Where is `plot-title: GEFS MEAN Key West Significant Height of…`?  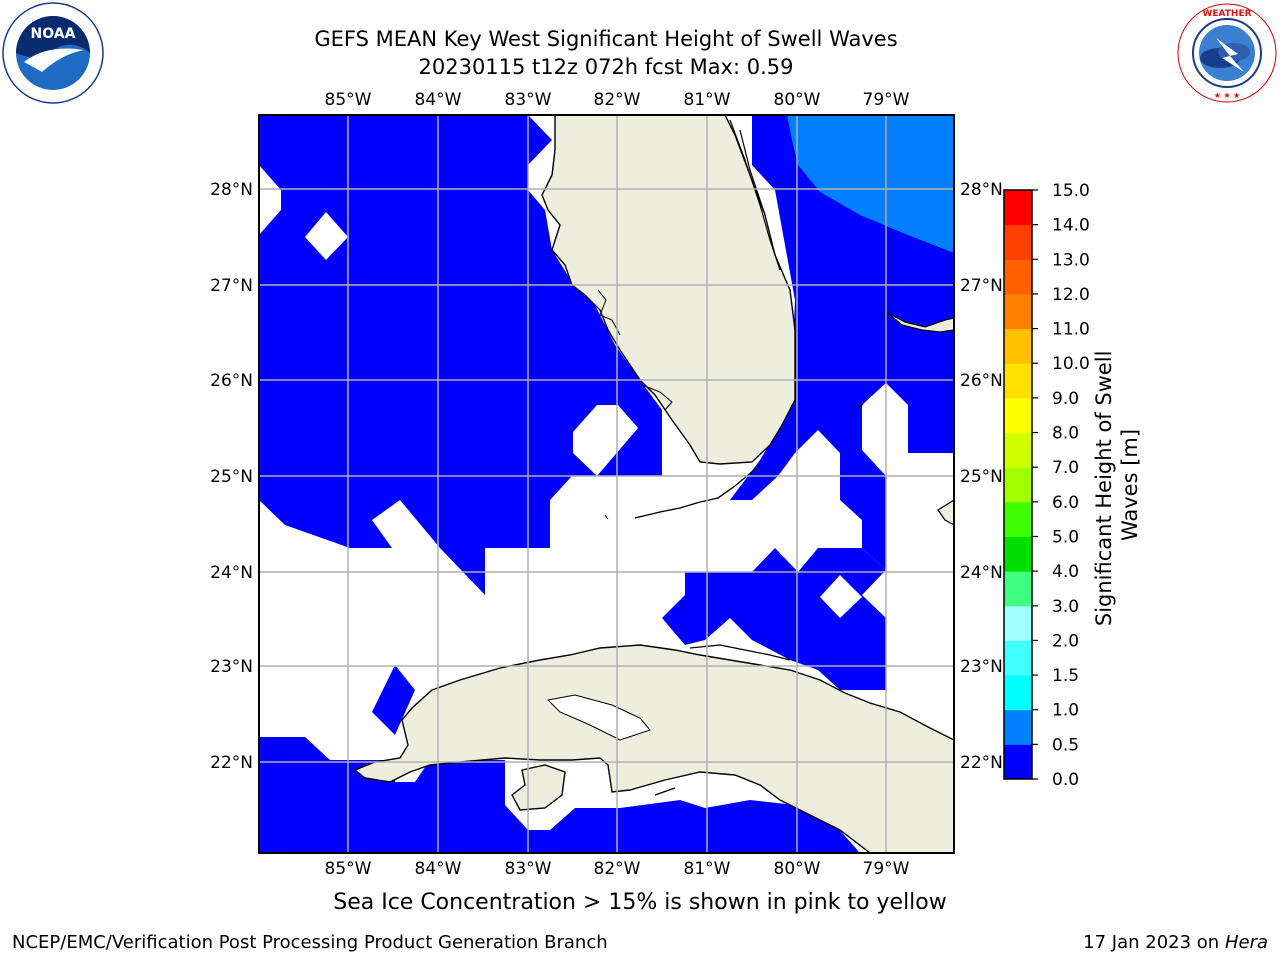 plot-title: GEFS MEAN Key West Significant Height of… is located at coordinates (606, 39).